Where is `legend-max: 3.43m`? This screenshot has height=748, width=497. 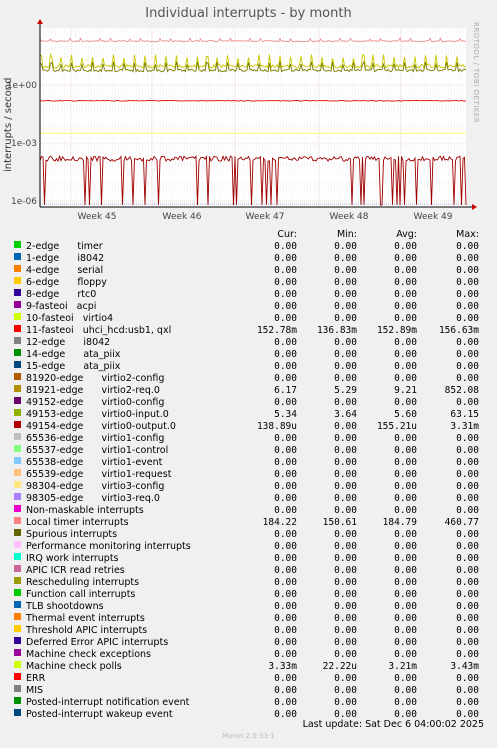 legend-max: 3.43m is located at coordinates (464, 666).